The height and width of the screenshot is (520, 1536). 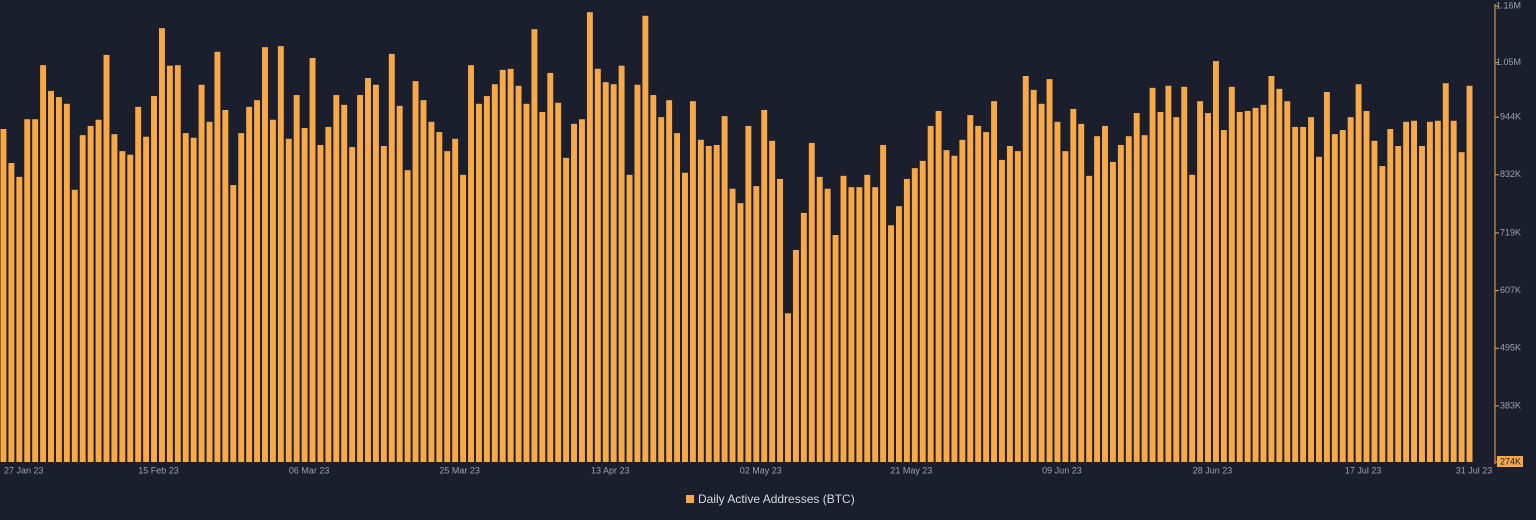 What do you see at coordinates (1510, 174) in the screenshot?
I see `y-tick-label: 832K` at bounding box center [1510, 174].